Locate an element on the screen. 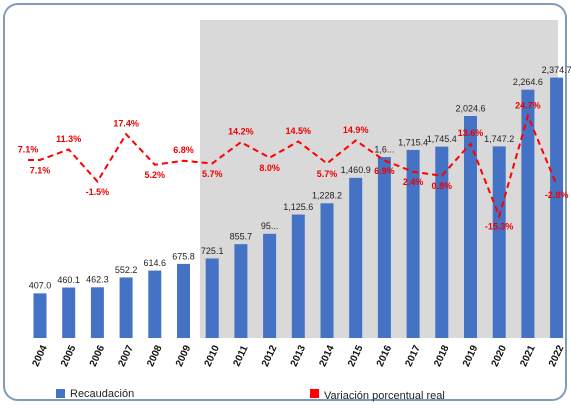 This screenshot has height=409, width=571. line-label: 6.9% is located at coordinates (384, 171).